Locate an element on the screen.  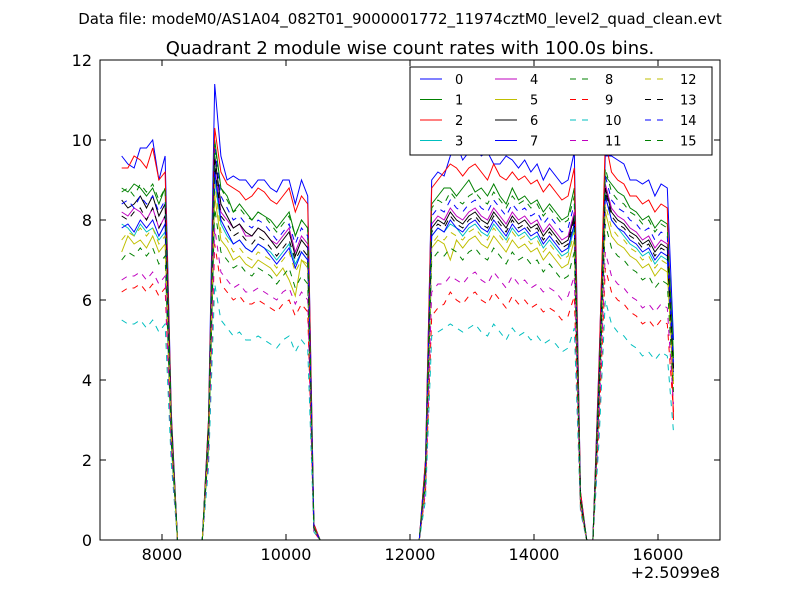
legend-label-5: 5 is located at coordinates (534, 101).